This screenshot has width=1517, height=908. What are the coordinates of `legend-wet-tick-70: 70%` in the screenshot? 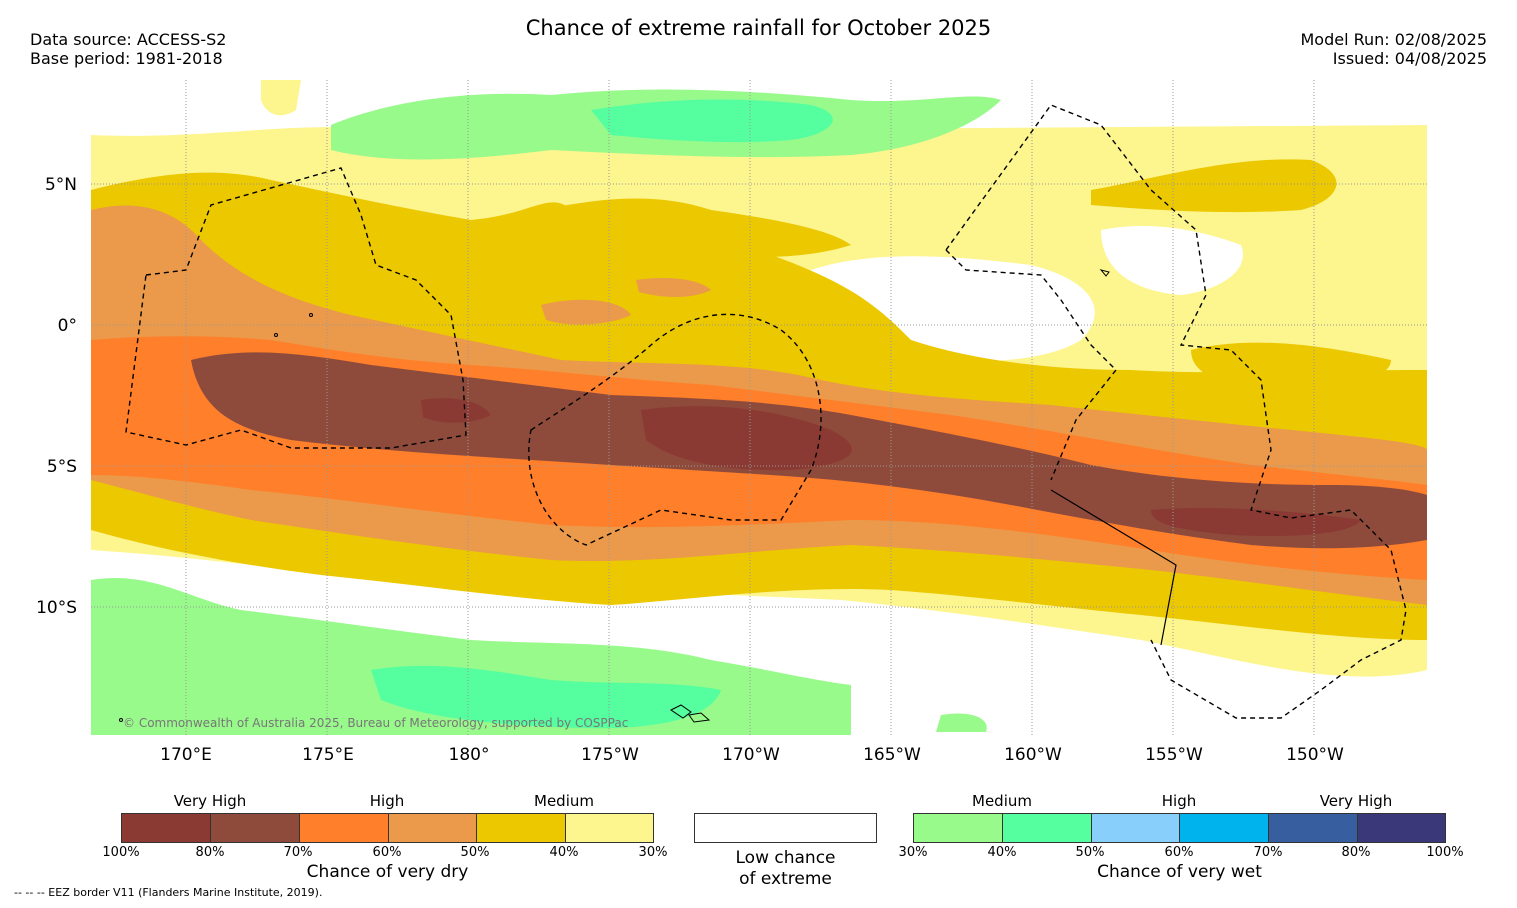 It's located at (1268, 852).